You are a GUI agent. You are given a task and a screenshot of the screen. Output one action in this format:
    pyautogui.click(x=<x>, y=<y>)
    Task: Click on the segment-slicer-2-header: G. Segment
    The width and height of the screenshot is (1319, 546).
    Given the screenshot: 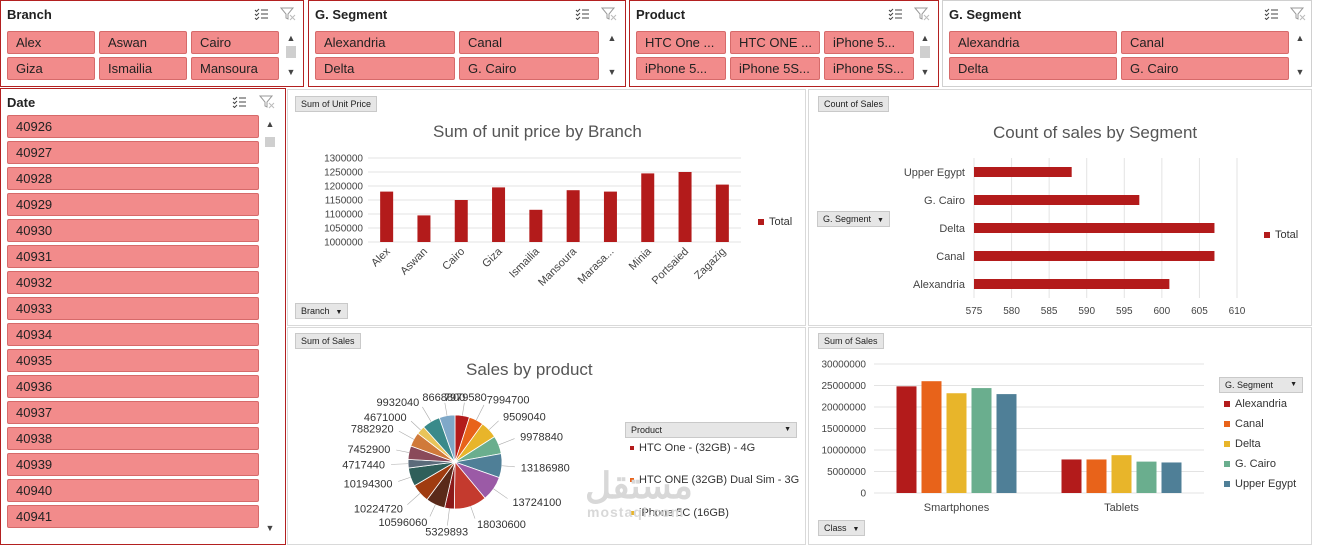 What is the action you would take?
    pyautogui.click(x=1127, y=14)
    